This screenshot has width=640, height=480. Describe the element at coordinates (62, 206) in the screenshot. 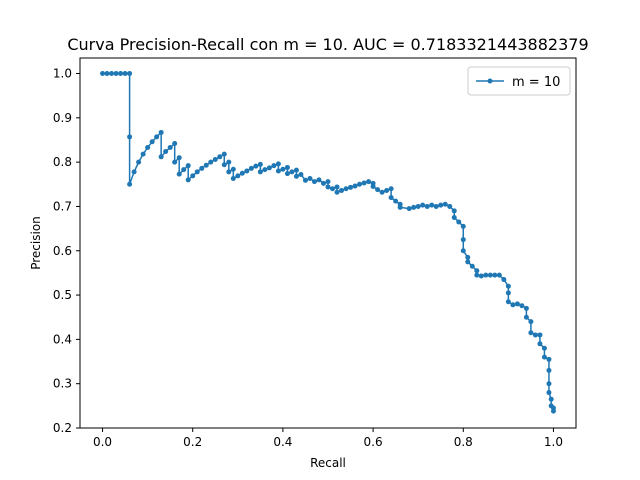

I see `y-tick-label: 0.7` at that location.